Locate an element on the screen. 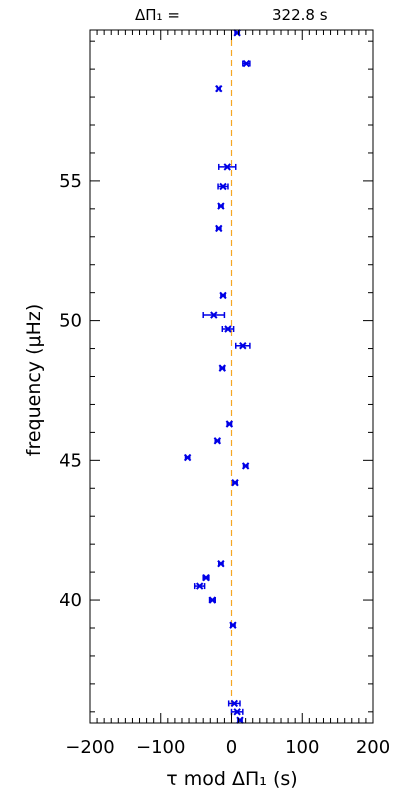 The image size is (400, 800). y-tick-label: 45 is located at coordinates (70, 460).